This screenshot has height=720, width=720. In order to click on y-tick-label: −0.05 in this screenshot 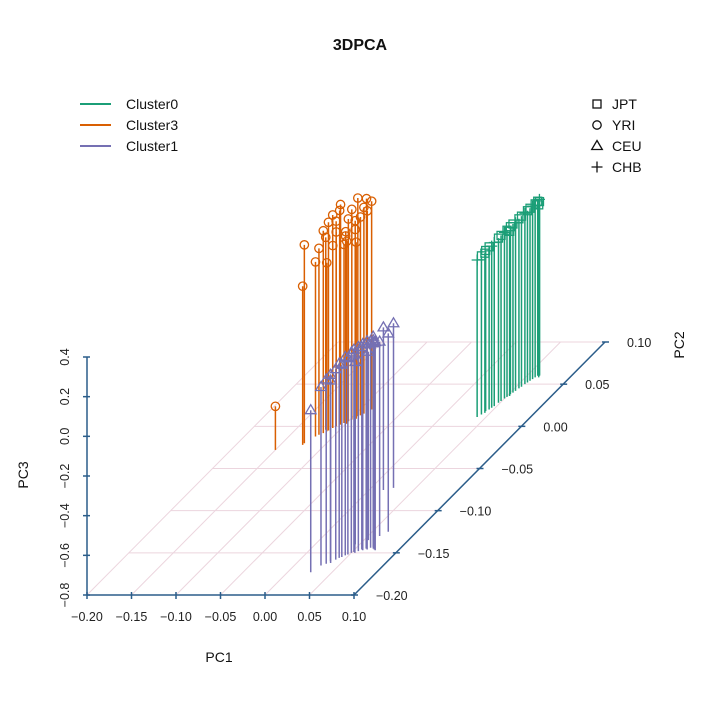, I will do `click(518, 470)`.